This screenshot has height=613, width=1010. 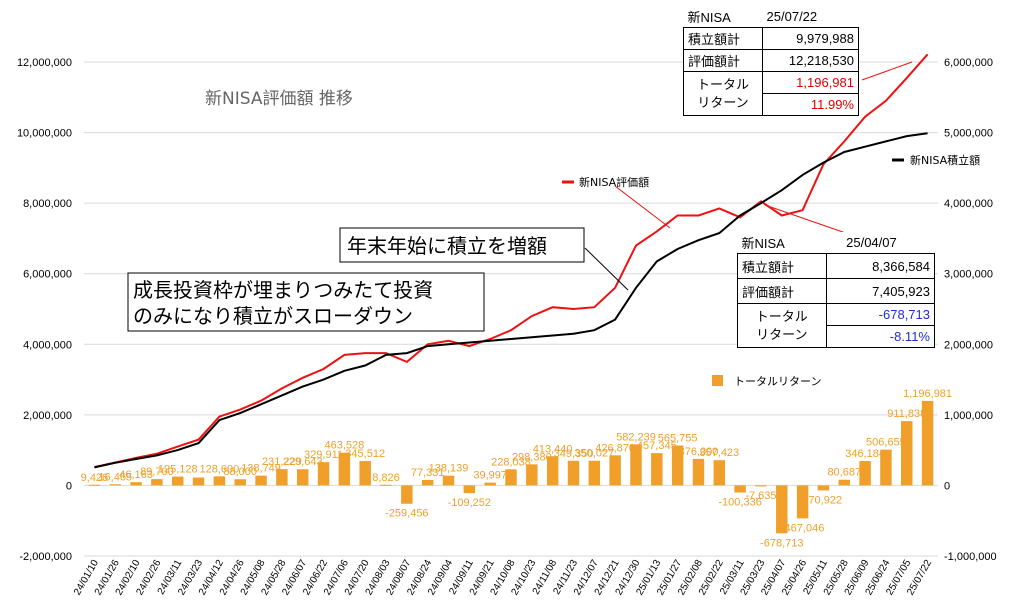 I want to click on bar-data-label: 329,911, so click(x=323, y=455).